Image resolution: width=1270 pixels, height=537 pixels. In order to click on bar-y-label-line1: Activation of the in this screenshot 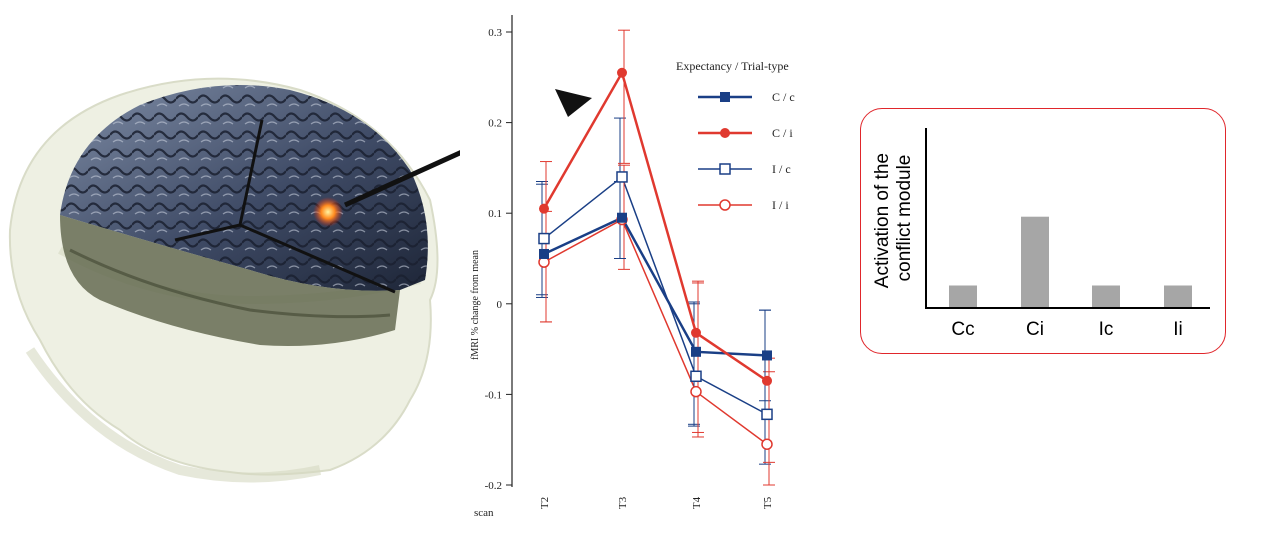, I will do `click(882, 220)`.